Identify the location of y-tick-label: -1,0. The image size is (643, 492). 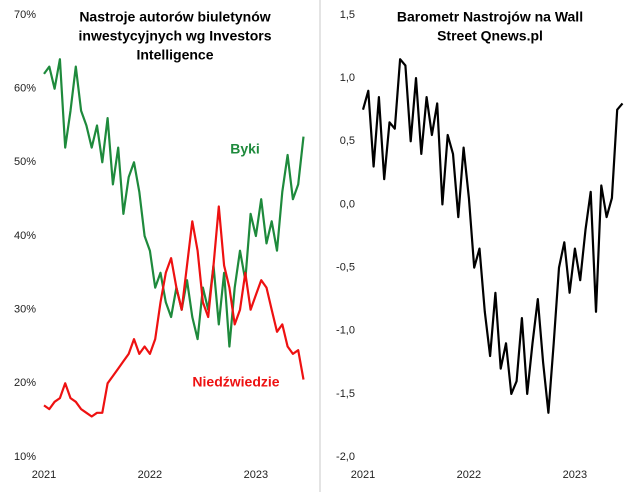
(345, 331).